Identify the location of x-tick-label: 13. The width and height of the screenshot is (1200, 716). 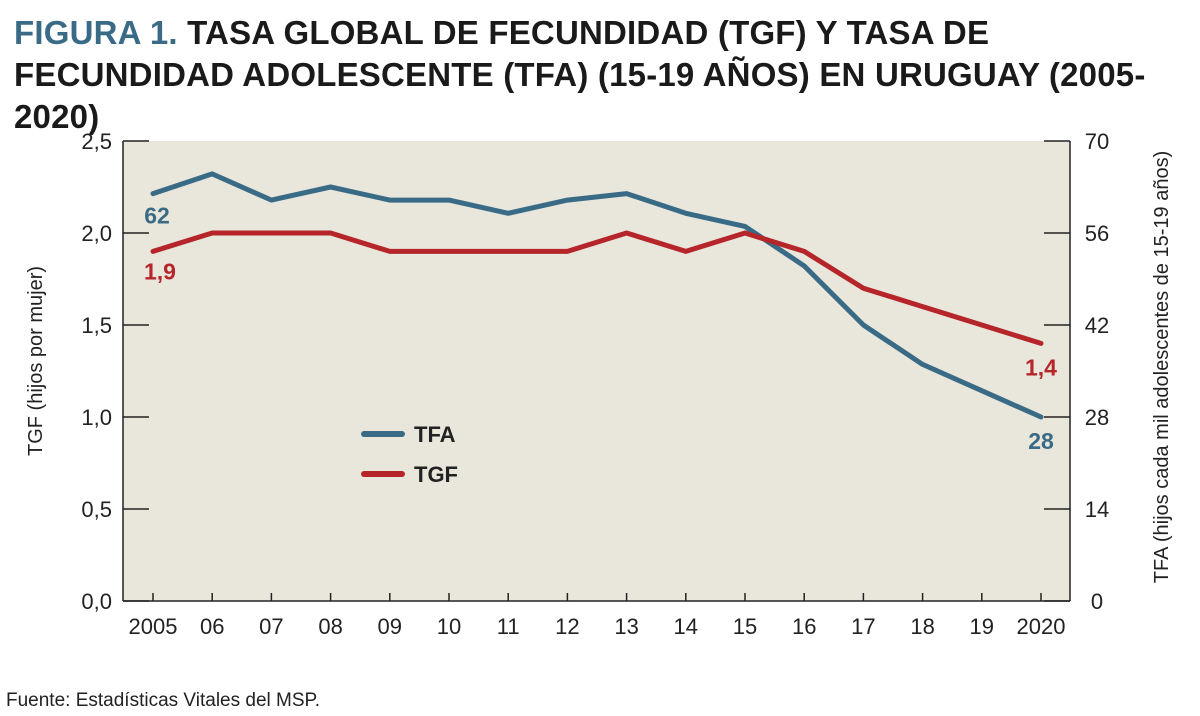
(626, 626).